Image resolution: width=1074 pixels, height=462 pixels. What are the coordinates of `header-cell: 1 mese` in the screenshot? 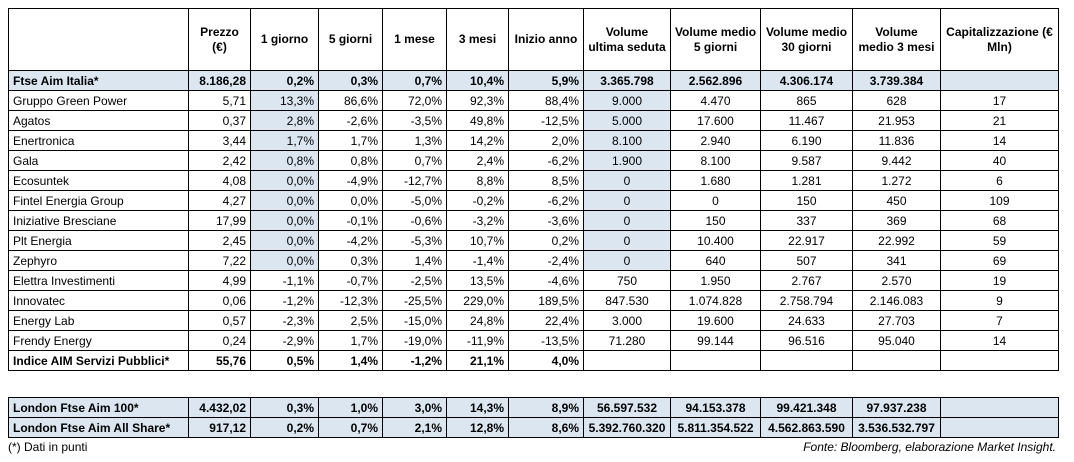 It's located at (414, 39).